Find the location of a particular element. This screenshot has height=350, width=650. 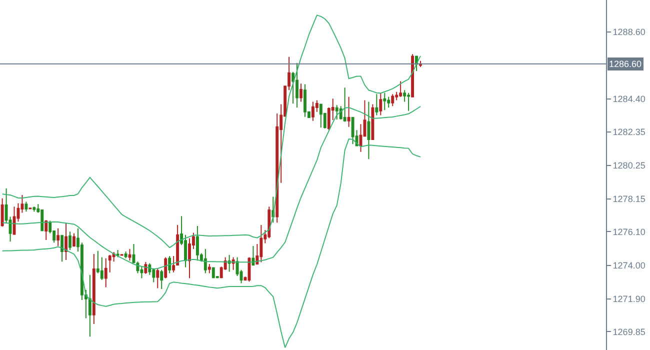

y-tick-label: 1288.60 is located at coordinates (629, 32).